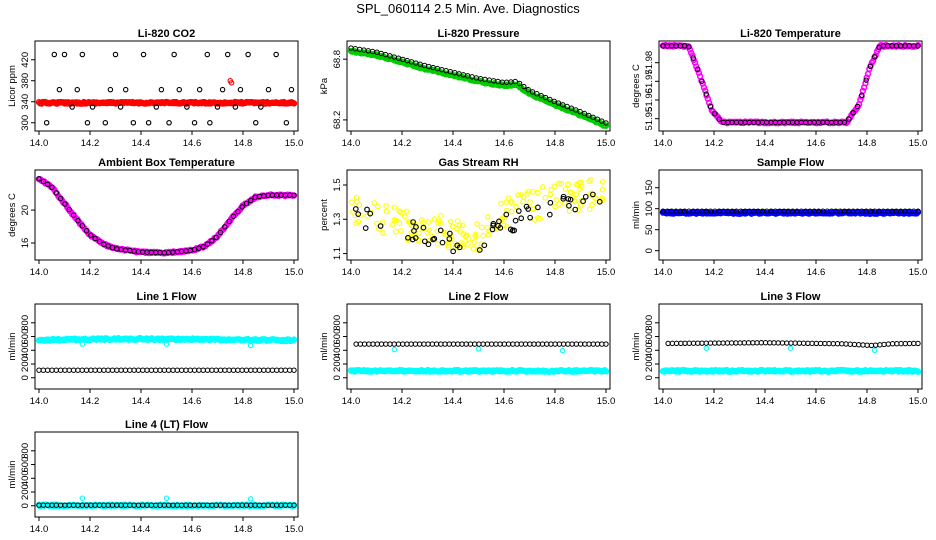  Describe the element at coordinates (649, 229) in the screenshot. I see `y-tick-label: 50` at that location.